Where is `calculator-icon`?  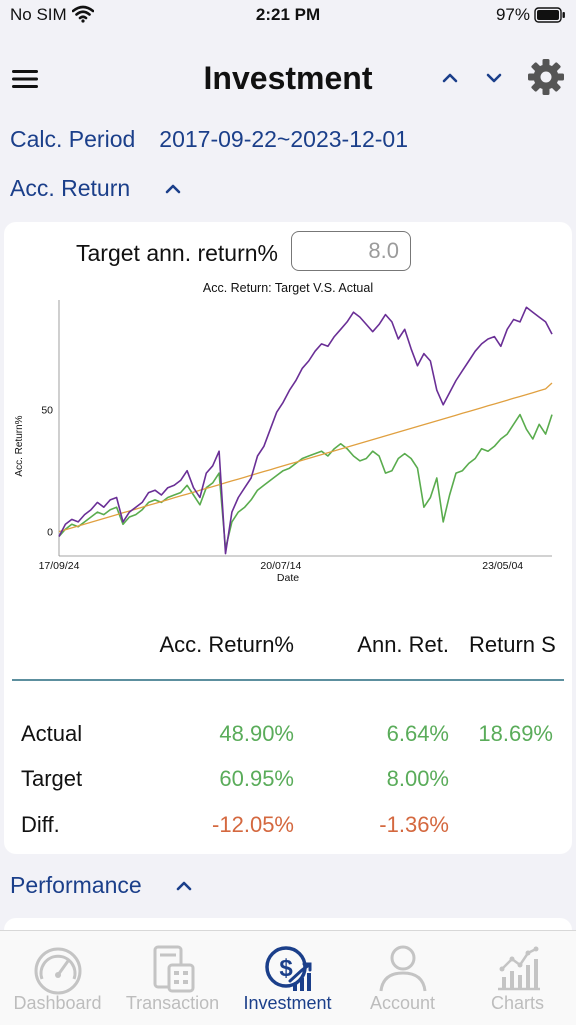 calculator-icon is located at coordinates (173, 969).